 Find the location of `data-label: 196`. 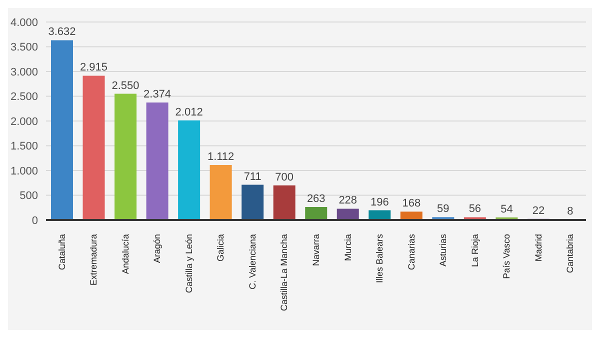

data-label: 196 is located at coordinates (379, 202).